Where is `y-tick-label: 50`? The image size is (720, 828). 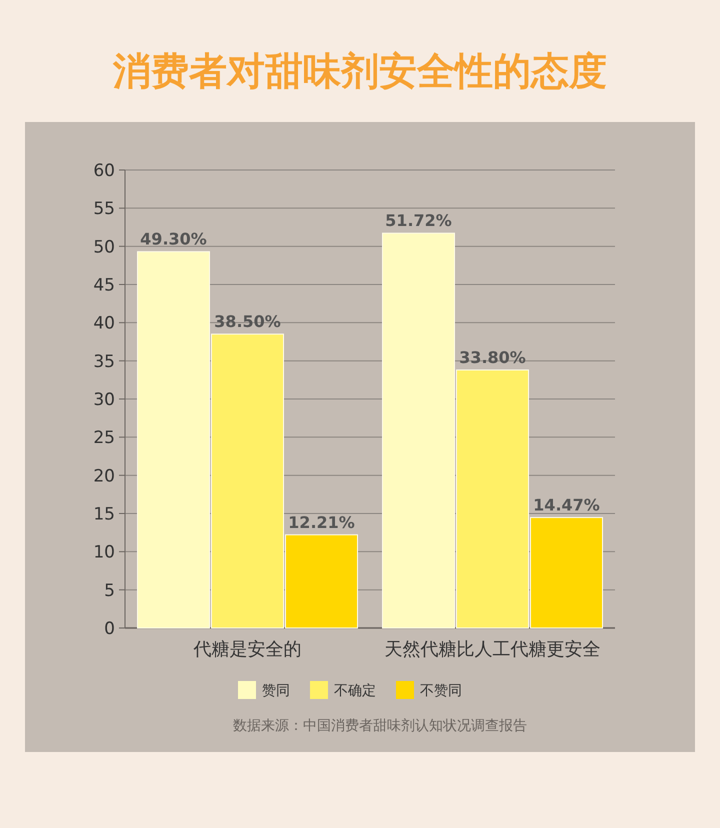 y-tick-label: 50 is located at coordinates (104, 247).